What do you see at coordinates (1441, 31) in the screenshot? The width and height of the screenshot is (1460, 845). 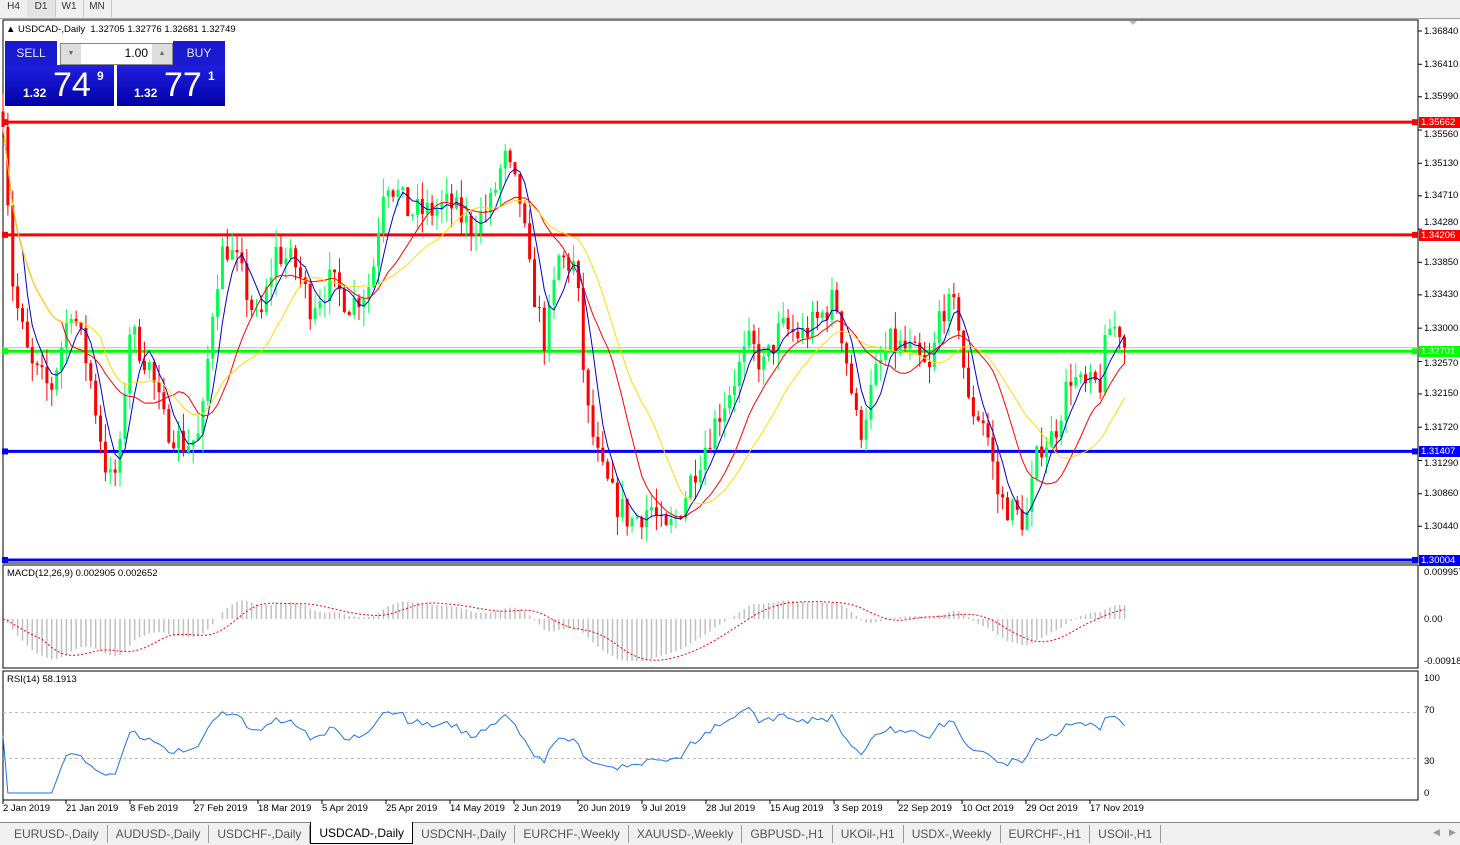 I see `price-axis-label: 1.36840` at bounding box center [1441, 31].